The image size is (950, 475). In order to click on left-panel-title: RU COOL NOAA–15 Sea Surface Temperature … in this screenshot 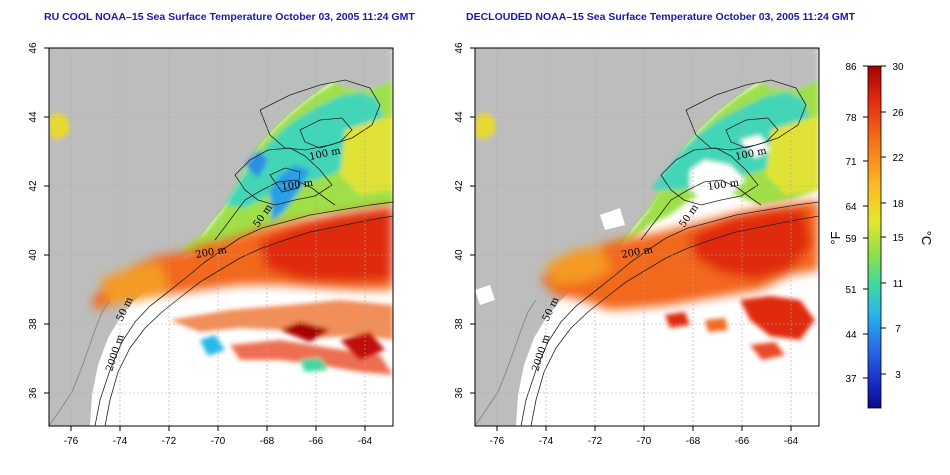, I will do `click(229, 17)`.